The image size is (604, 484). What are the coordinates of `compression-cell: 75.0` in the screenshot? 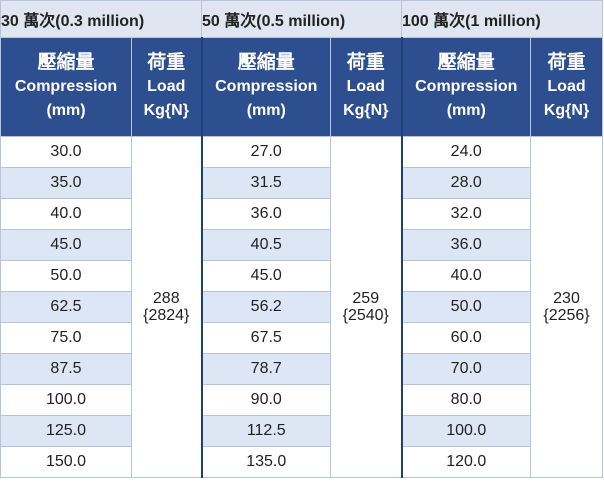 It's located at (66, 338).